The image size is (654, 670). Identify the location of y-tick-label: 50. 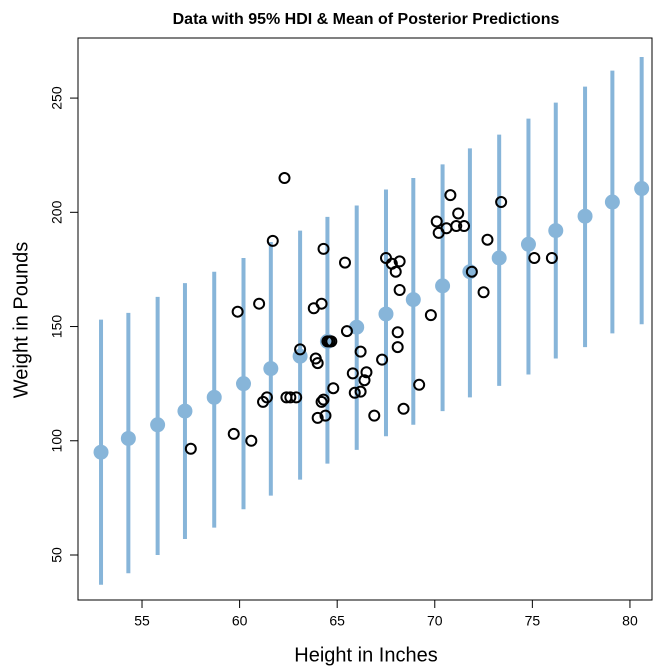
(57, 555).